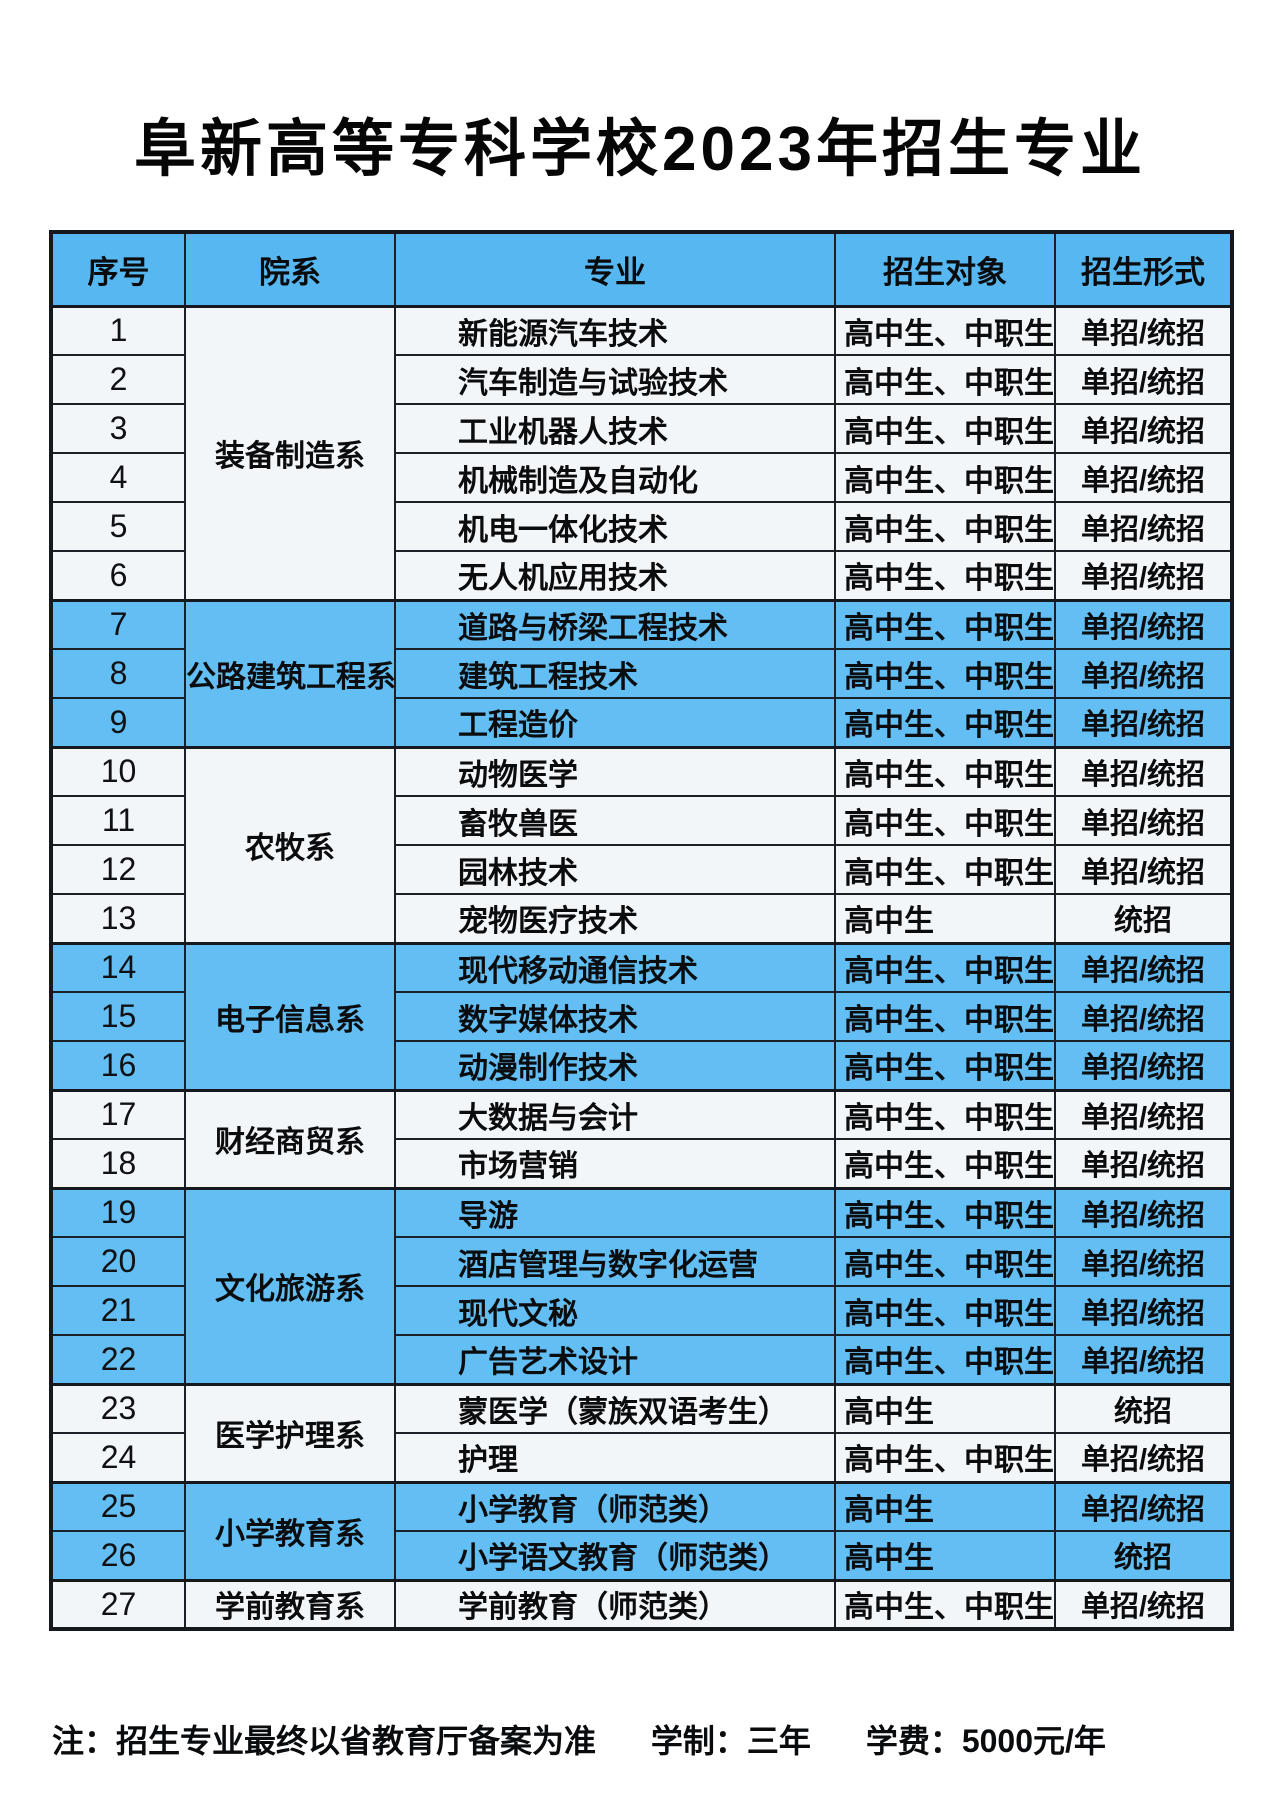 The width and height of the screenshot is (1280, 1802). I want to click on cell-serial-number: 5, so click(118, 526).